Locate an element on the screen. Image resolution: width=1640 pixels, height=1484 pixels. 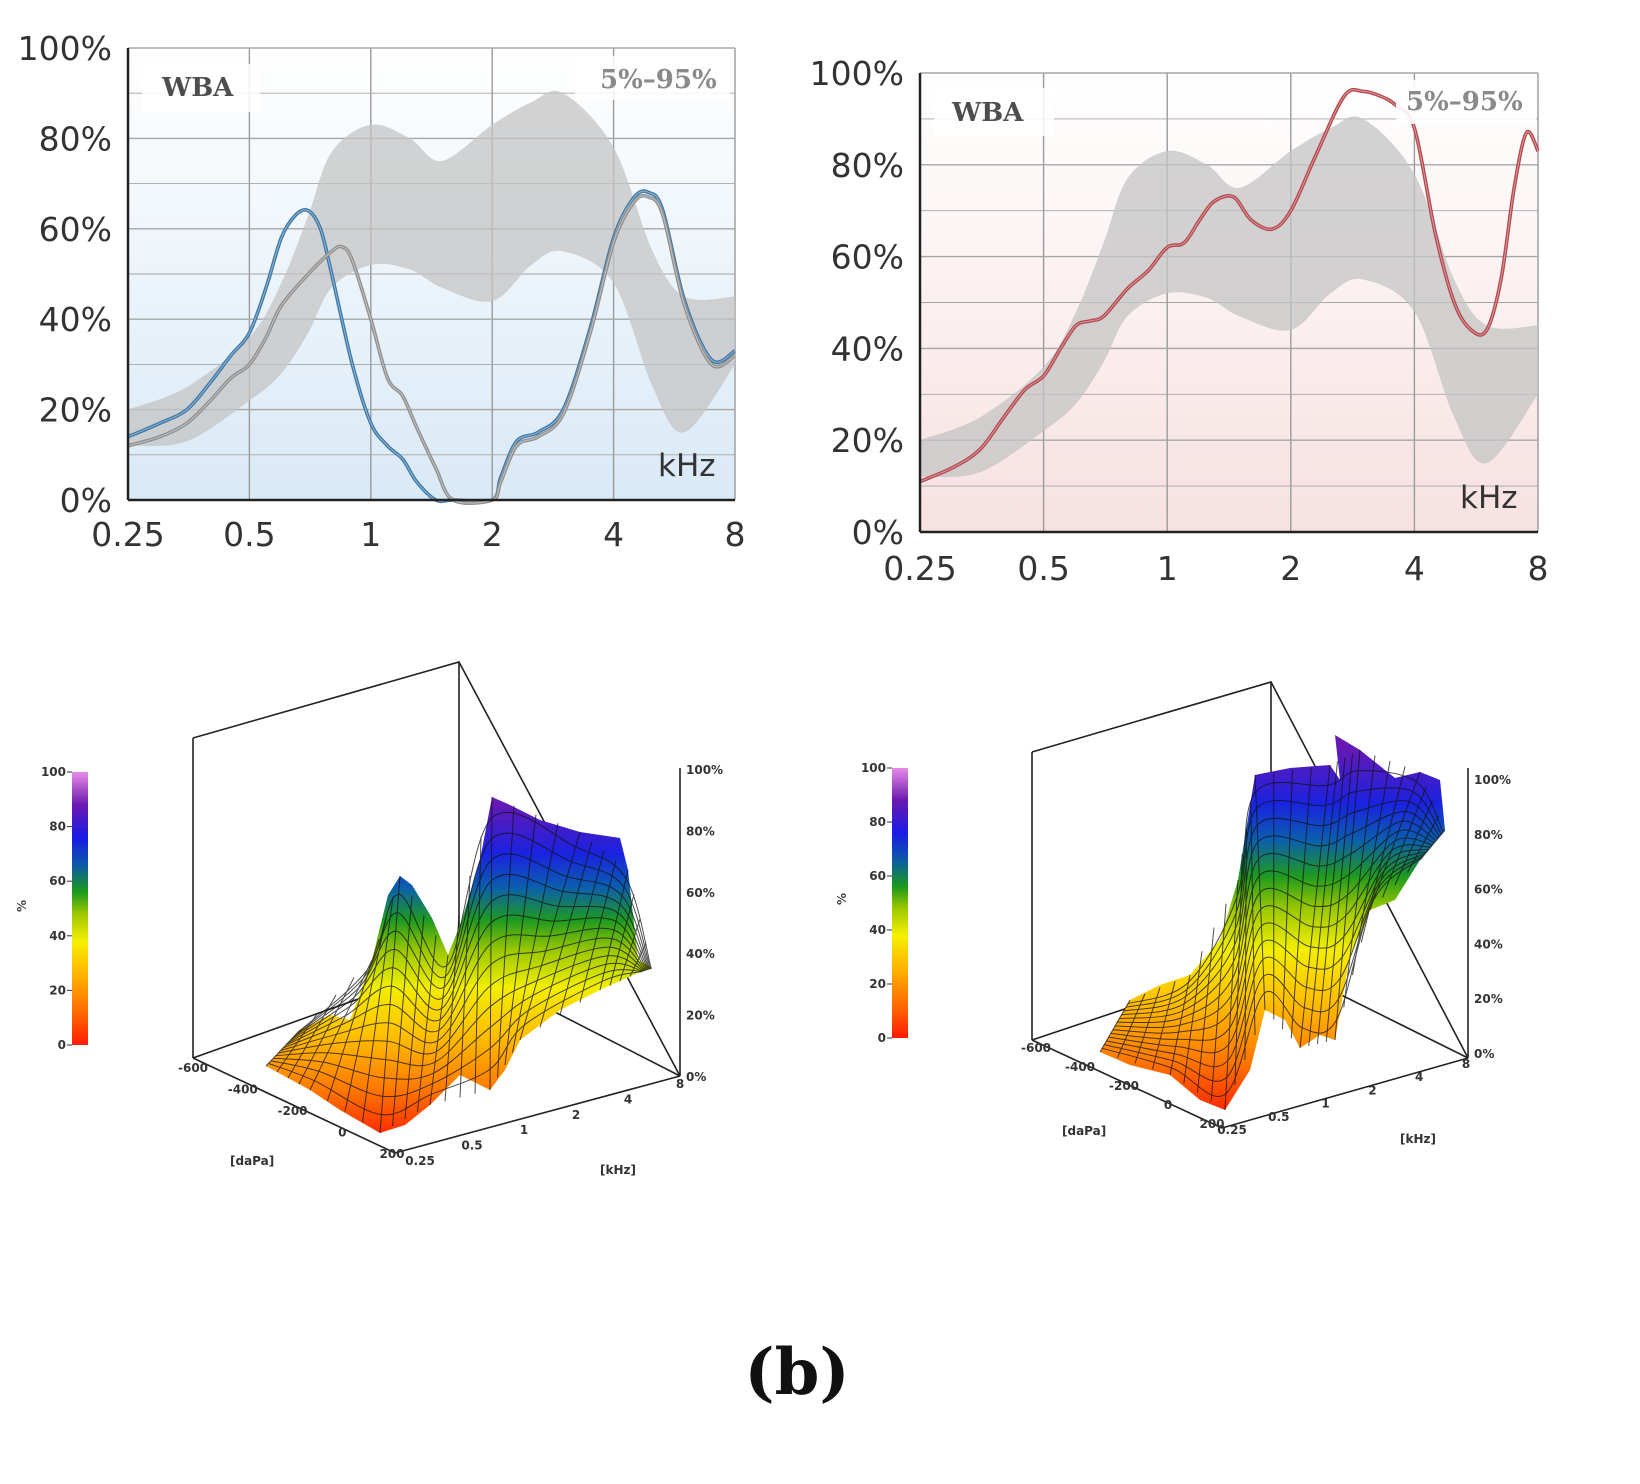
frequency-tick-label: 2 is located at coordinates (576, 1115).